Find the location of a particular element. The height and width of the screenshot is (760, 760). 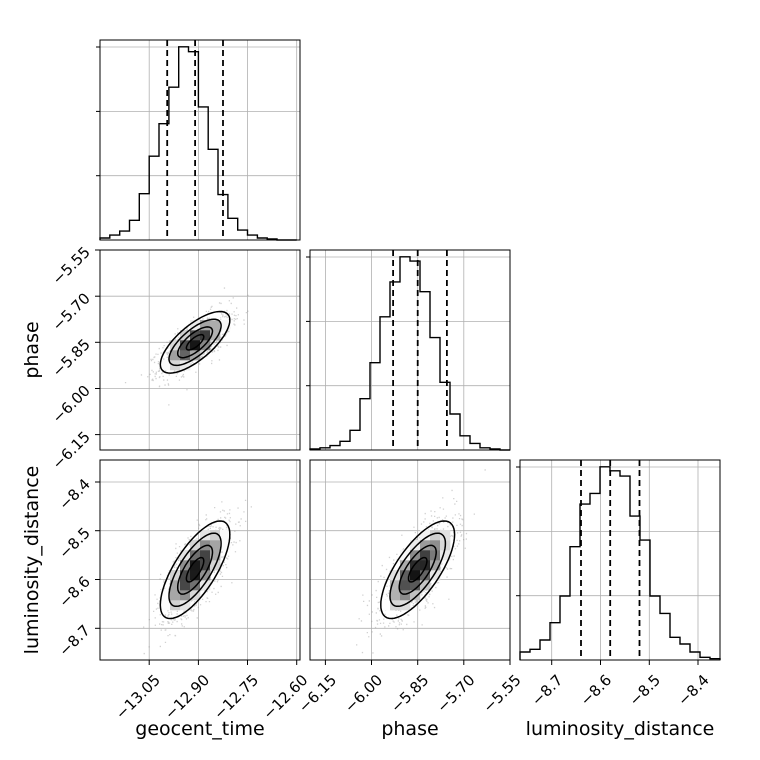

scatter-panel-phase-luminosity_distance is located at coordinates (410, 560).